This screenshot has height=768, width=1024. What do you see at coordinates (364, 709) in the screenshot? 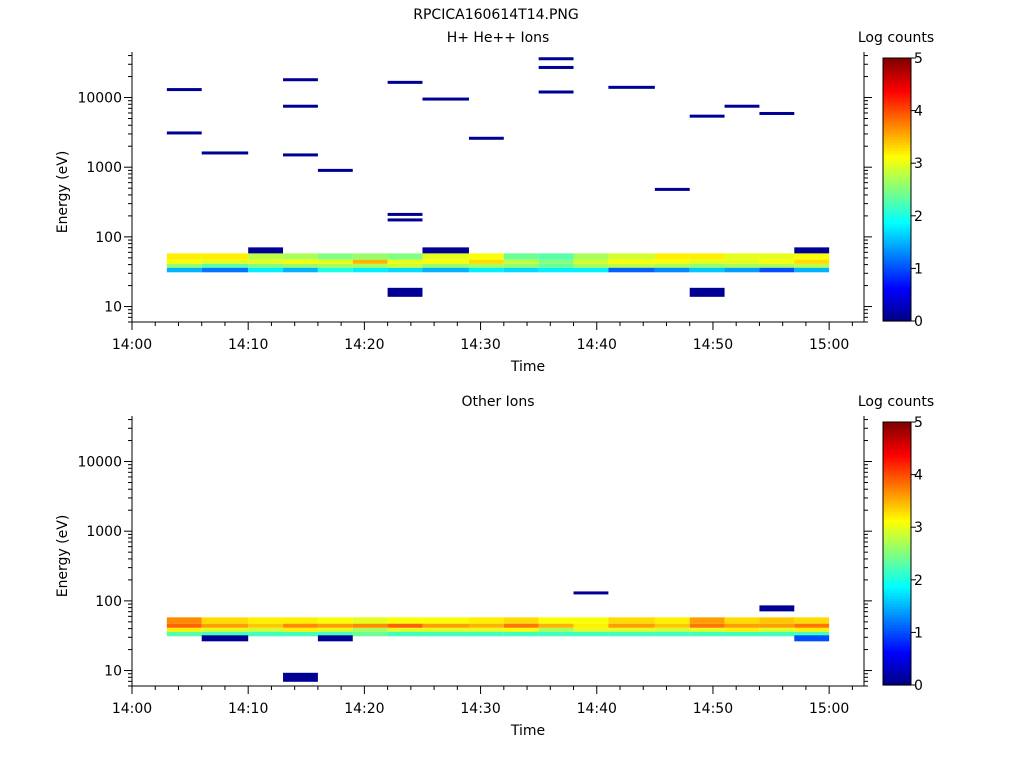
I see `x-tick-label: 14:20` at bounding box center [364, 709].